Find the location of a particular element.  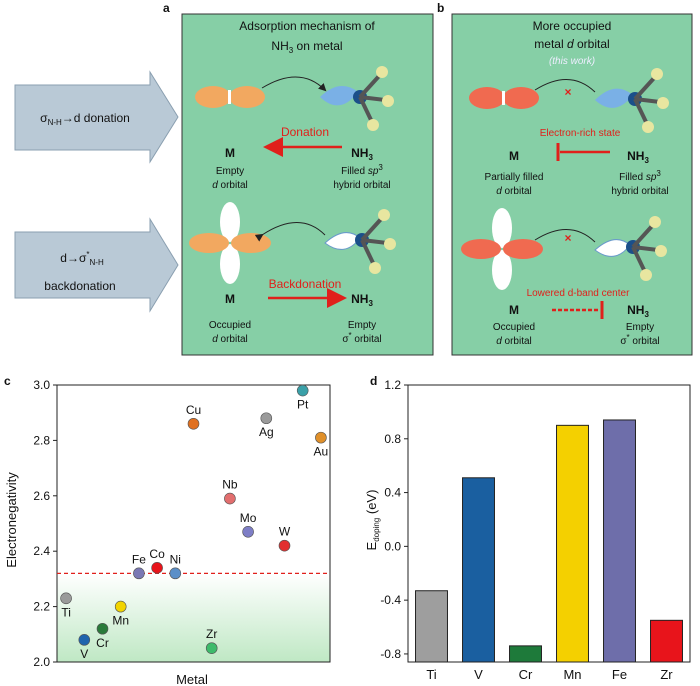

arrow-box is located at coordinates (96, 117).